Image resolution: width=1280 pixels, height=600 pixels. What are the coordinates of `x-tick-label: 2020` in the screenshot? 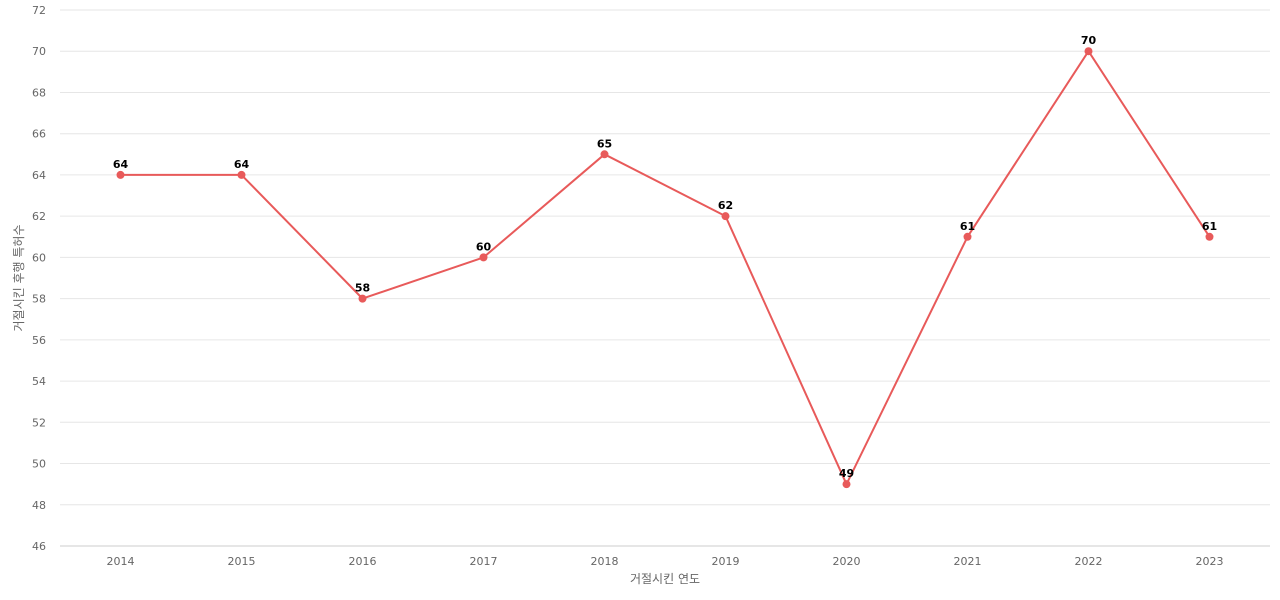 It's located at (847, 561).